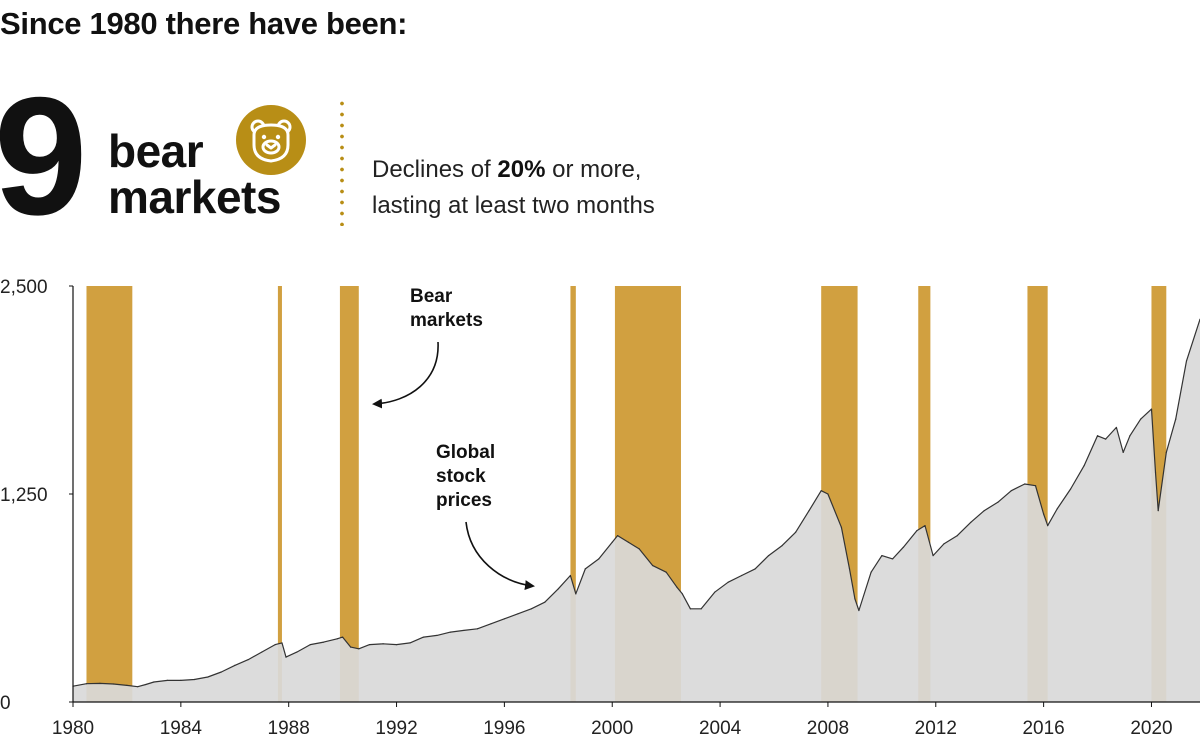 This screenshot has width=1200, height=740. I want to click on x-tick-label: 2012, so click(936, 728).